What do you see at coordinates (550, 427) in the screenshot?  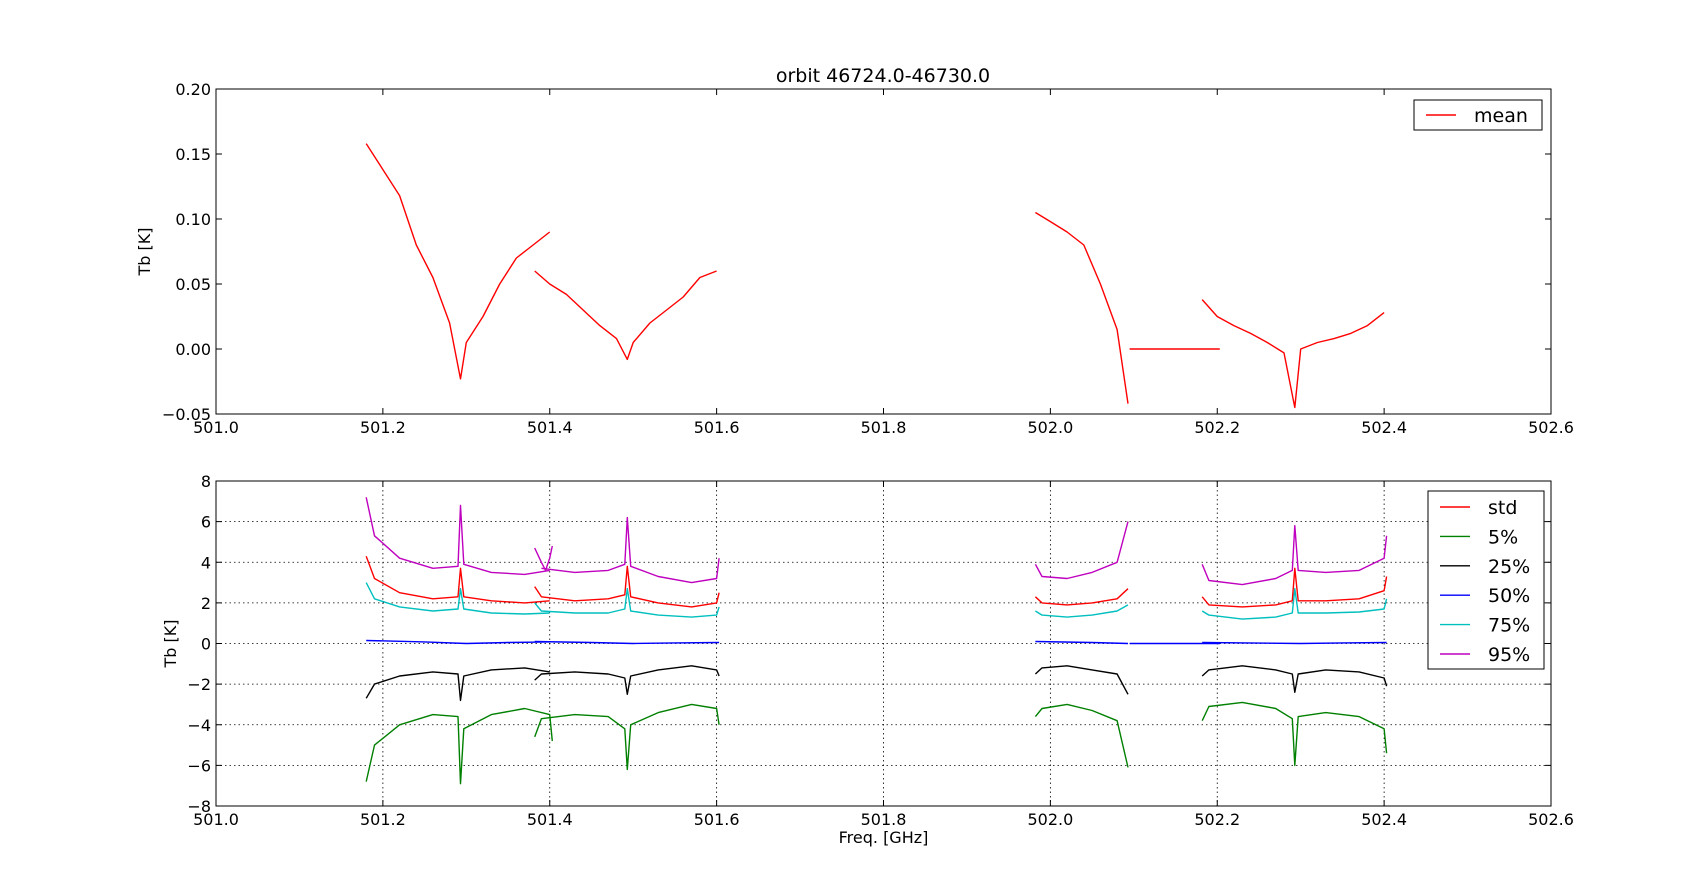 I see `mean-xtick-label: 501.4` at bounding box center [550, 427].